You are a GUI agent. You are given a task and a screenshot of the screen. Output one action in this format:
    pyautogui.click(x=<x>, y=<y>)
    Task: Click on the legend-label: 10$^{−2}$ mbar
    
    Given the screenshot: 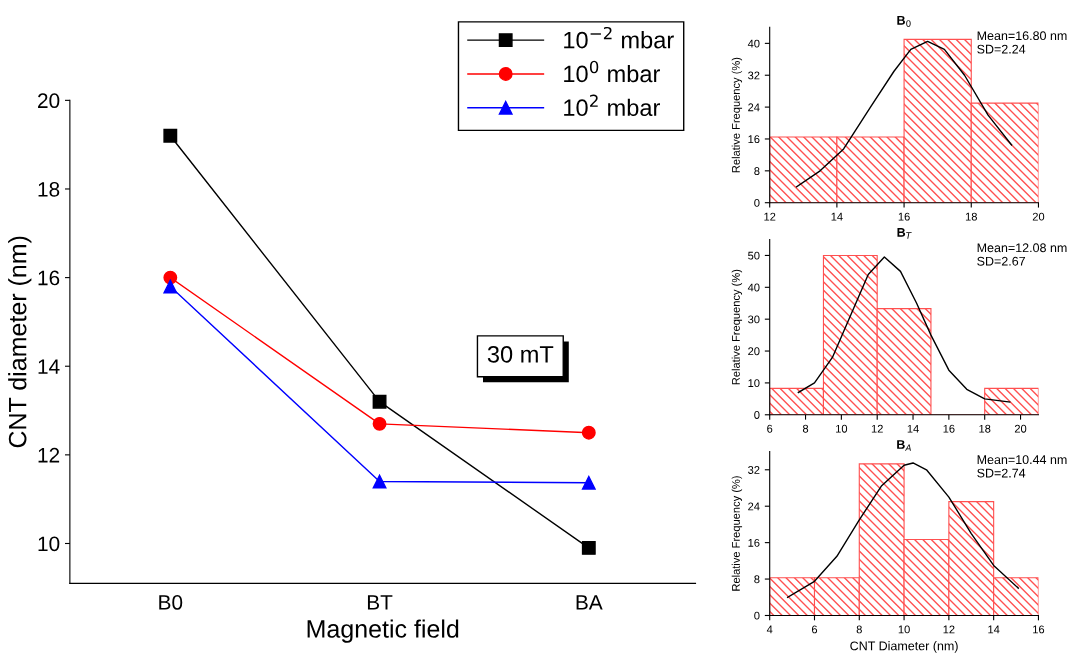 What is the action you would take?
    pyautogui.click(x=619, y=37)
    